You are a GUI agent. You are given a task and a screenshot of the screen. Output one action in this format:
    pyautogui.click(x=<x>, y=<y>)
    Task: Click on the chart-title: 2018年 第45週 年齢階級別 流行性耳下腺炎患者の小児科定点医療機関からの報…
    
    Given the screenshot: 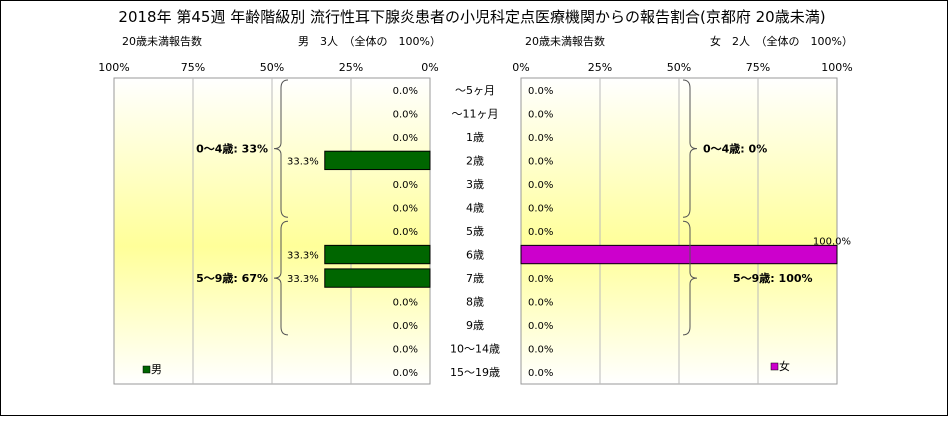 What is the action you would take?
    pyautogui.click(x=471, y=17)
    